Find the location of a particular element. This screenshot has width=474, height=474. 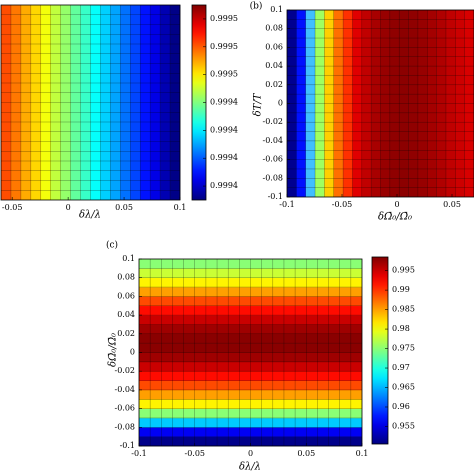

colorbar-tick-label: 0.96 is located at coordinates (401, 406).